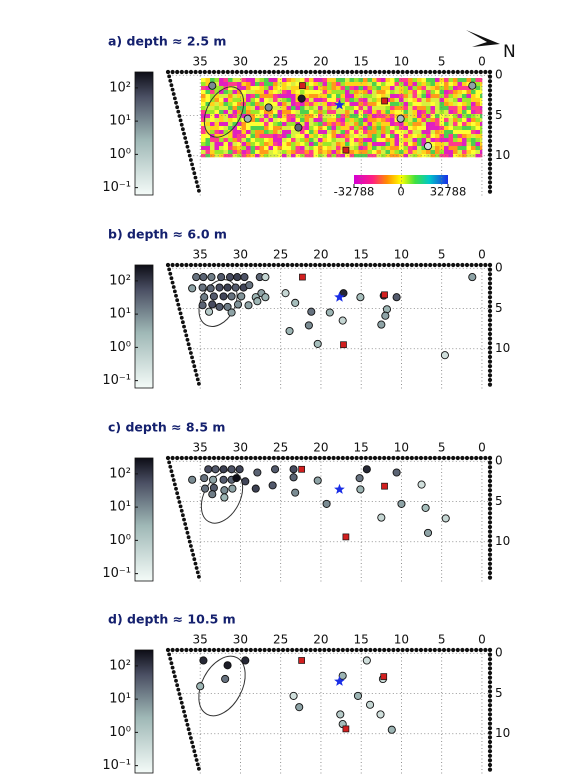 The width and height of the screenshot is (573, 776). Describe the element at coordinates (401, 62) in the screenshot. I see `x-tick-label: 10` at that location.